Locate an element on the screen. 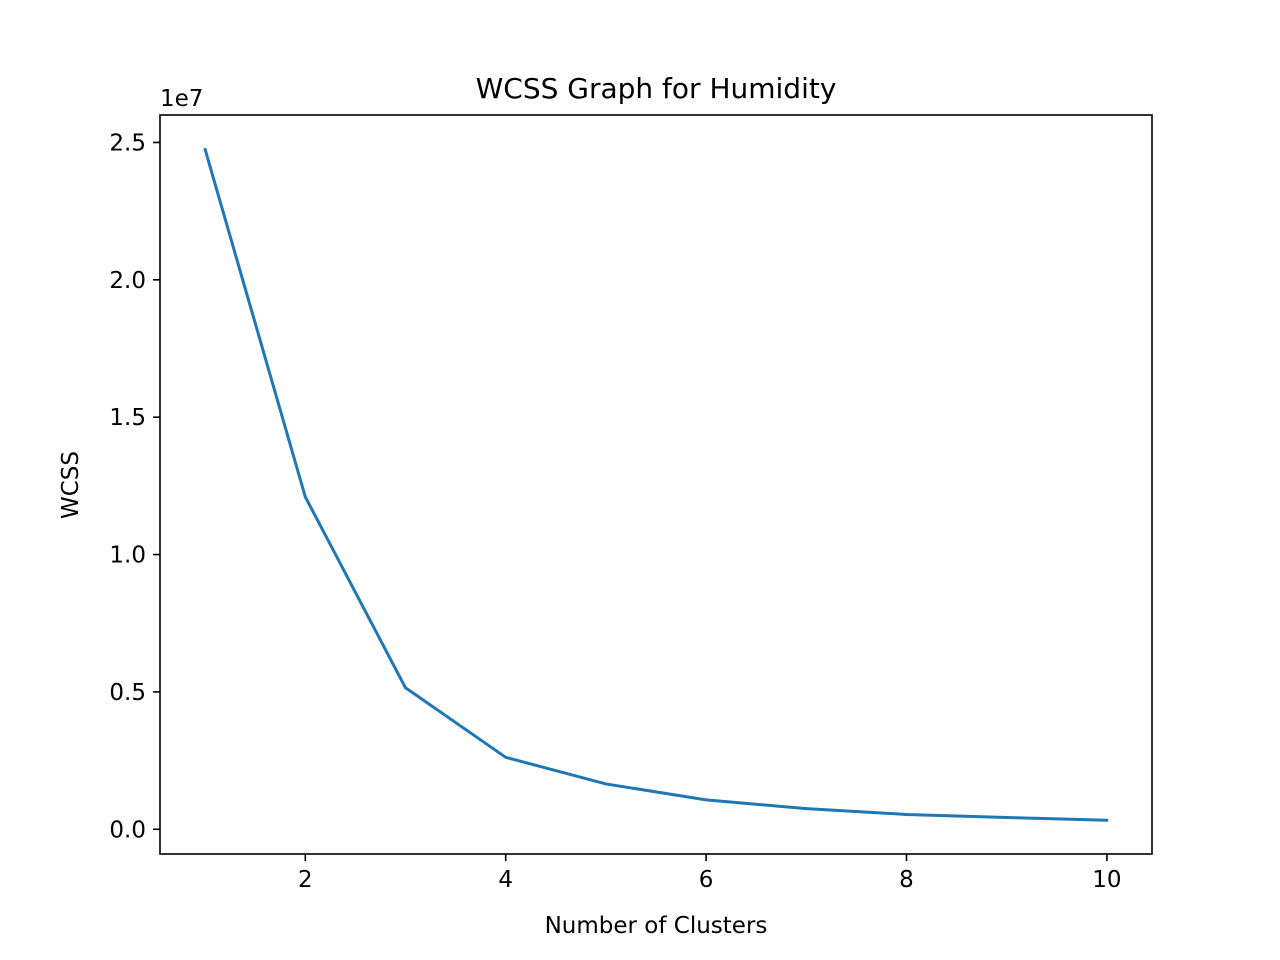 Image resolution: width=1280 pixels, height=960 pixels. y-tick-label: 1.0 is located at coordinates (127, 556).